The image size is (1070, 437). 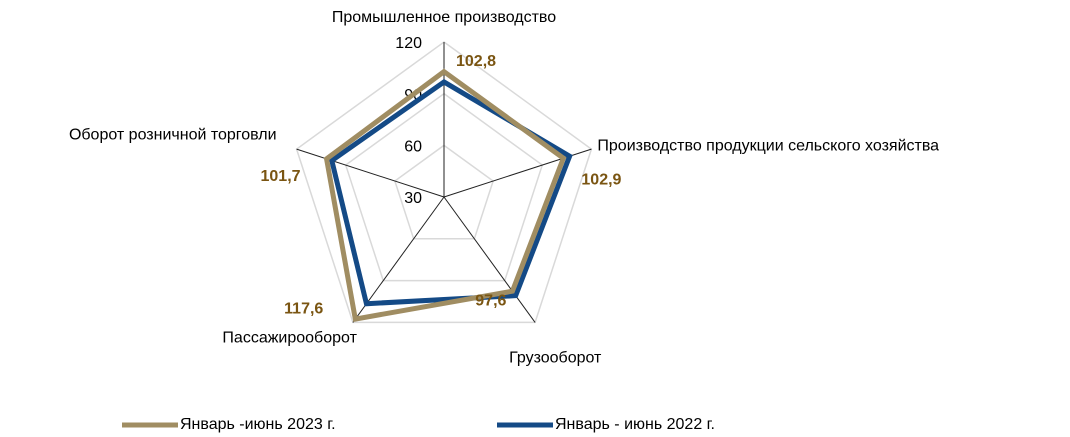 What do you see at coordinates (490, 300) in the screenshot?
I see `value-label: 97,6` at bounding box center [490, 300].